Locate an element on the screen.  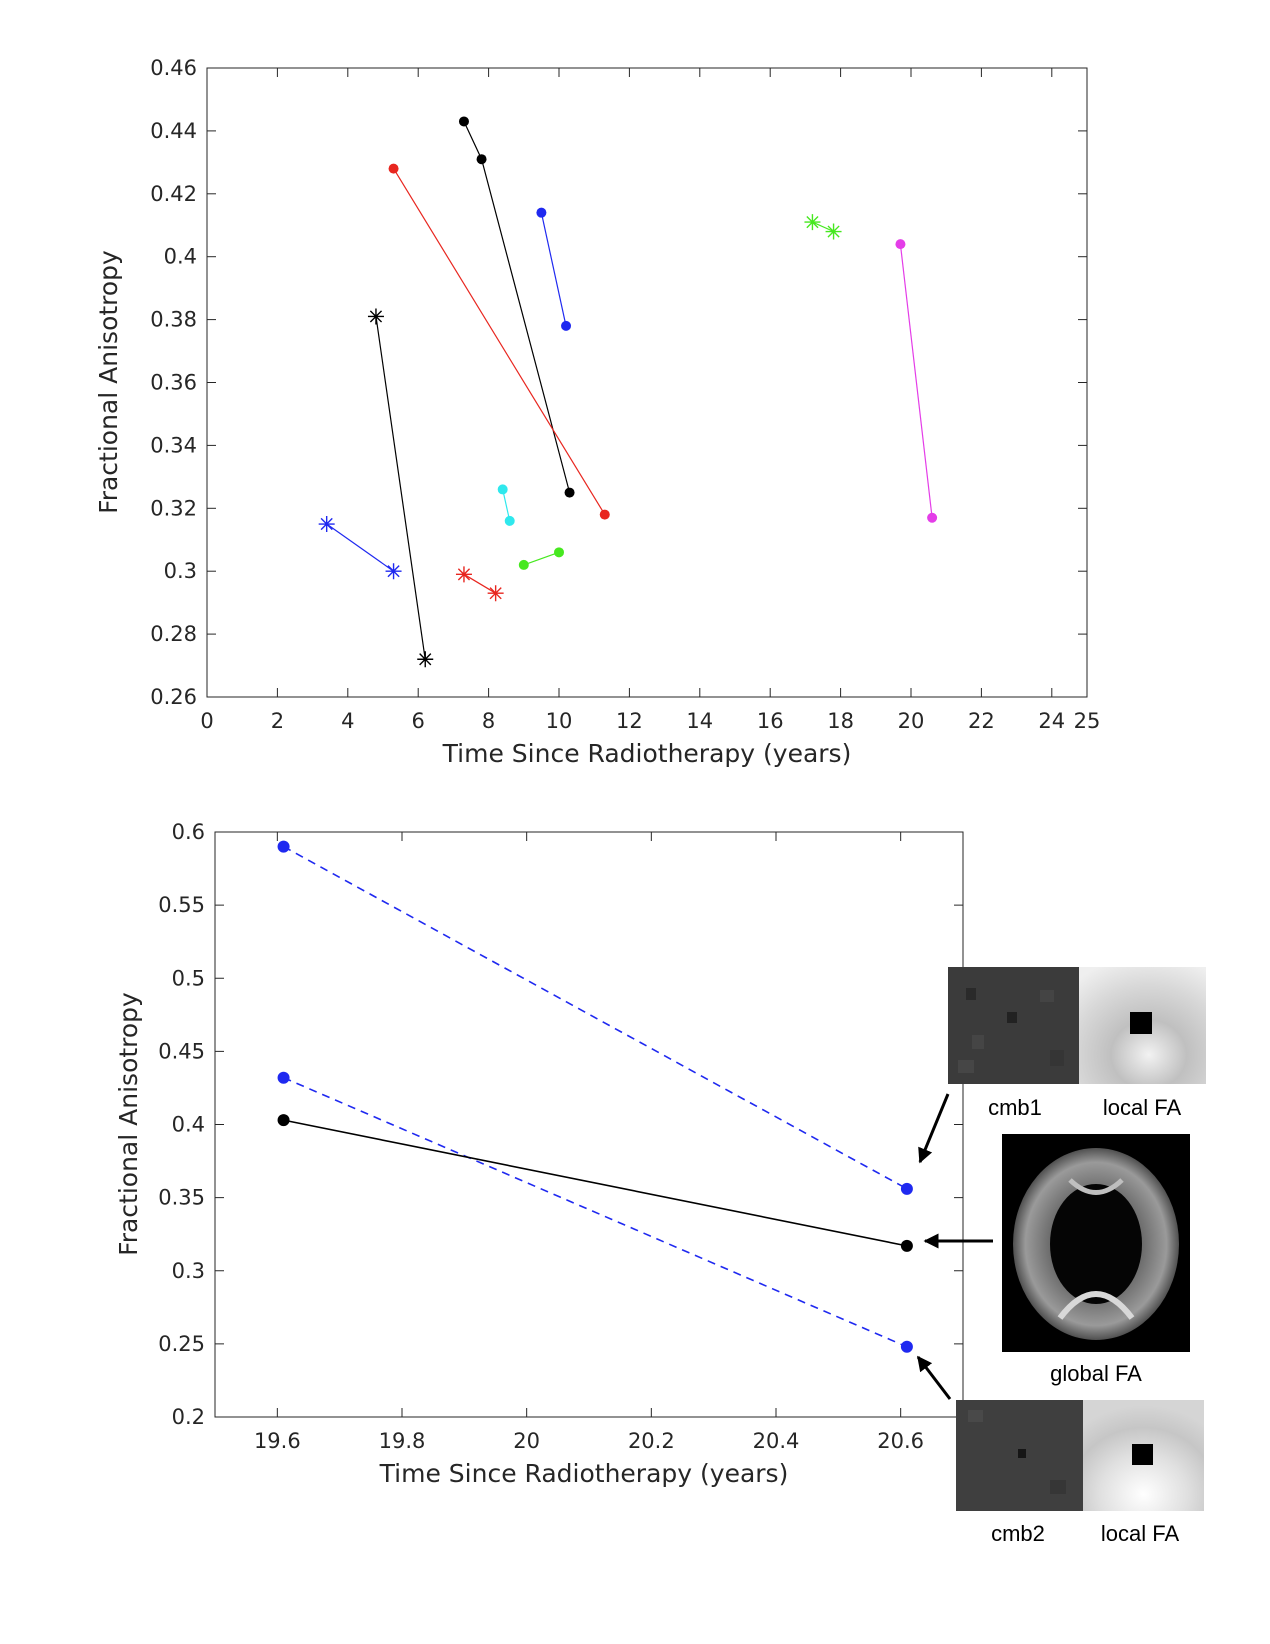
y-axis-label-2: Fractional Anisotropy is located at coordinates (128, 1124).